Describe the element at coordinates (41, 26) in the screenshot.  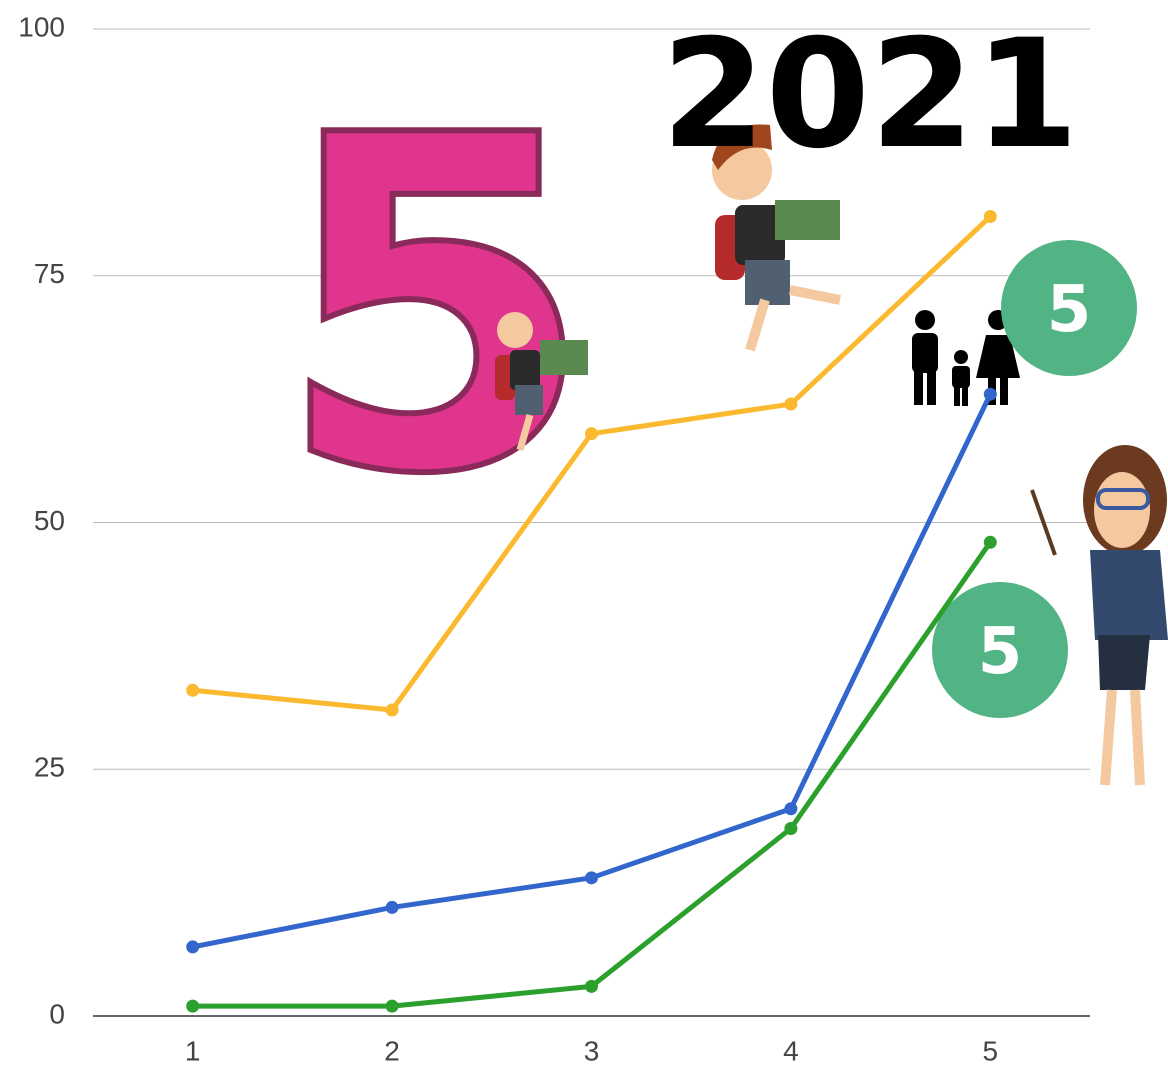
I see `y-tick-label: 100` at that location.